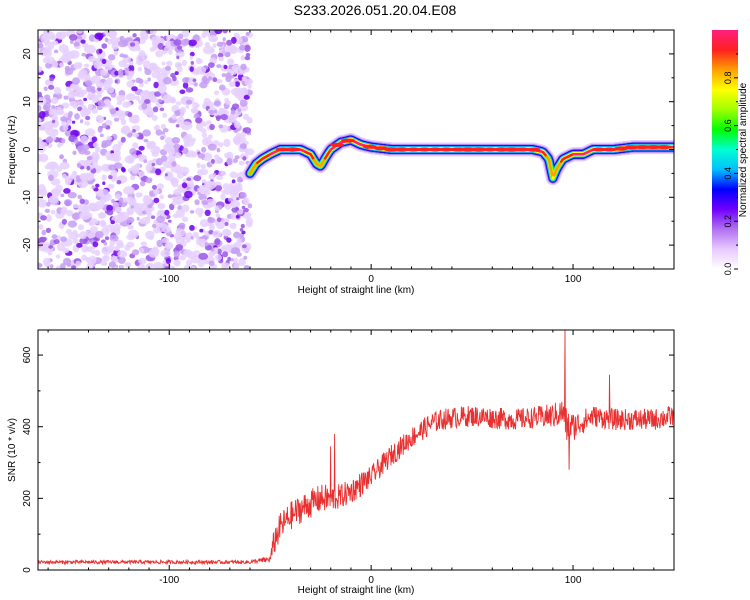 This screenshot has width=750, height=600. Describe the element at coordinates (27, 197) in the screenshot. I see `spectrogram-y-tick-label: -10` at that location.